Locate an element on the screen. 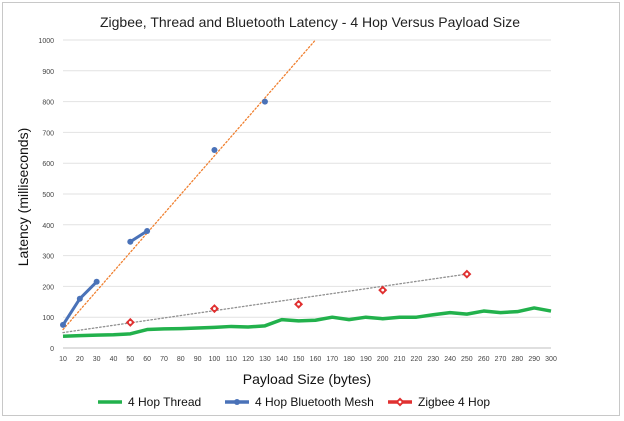 The width and height of the screenshot is (624, 421). y-axis-ticks: 0 100 200 300 400 500 600 700 800 900 1000 is located at coordinates (46, 195).